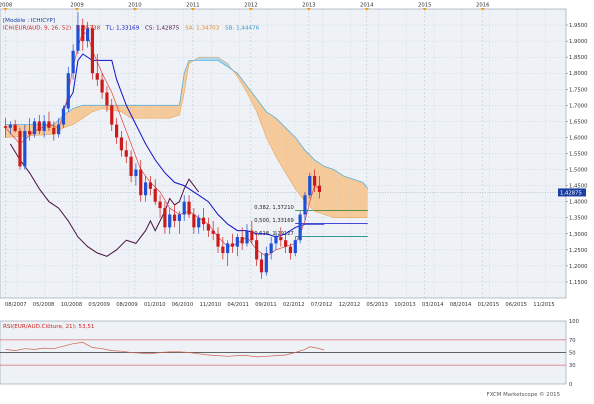  I want to click on x-tick-label: 01/2010, so click(155, 305).